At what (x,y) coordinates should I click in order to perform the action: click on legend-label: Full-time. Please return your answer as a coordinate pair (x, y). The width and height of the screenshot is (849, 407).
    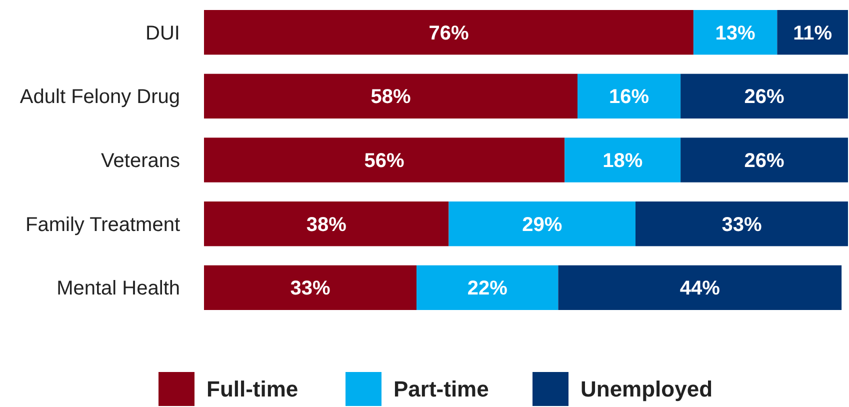
    Looking at the image, I should click on (252, 389).